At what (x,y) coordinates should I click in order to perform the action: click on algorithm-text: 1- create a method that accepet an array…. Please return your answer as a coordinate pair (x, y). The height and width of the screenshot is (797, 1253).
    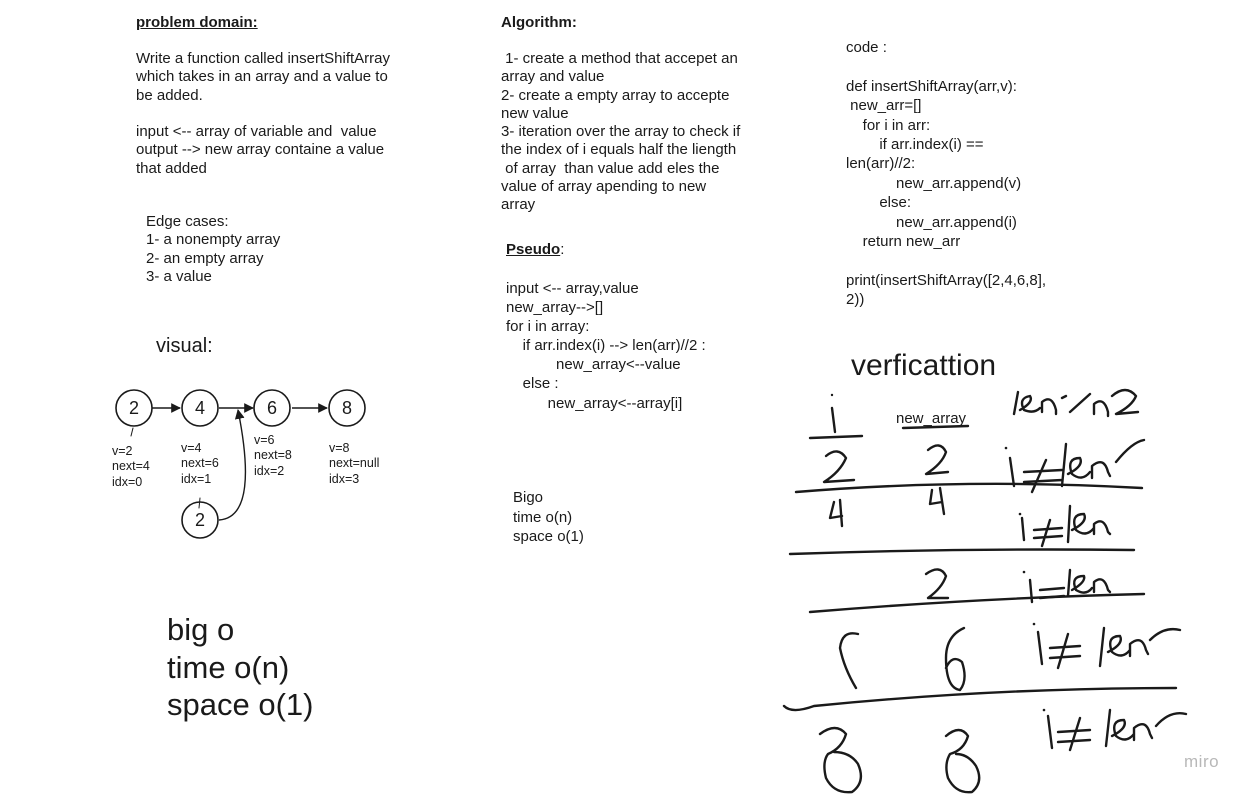
    Looking at the image, I should click on (621, 132).